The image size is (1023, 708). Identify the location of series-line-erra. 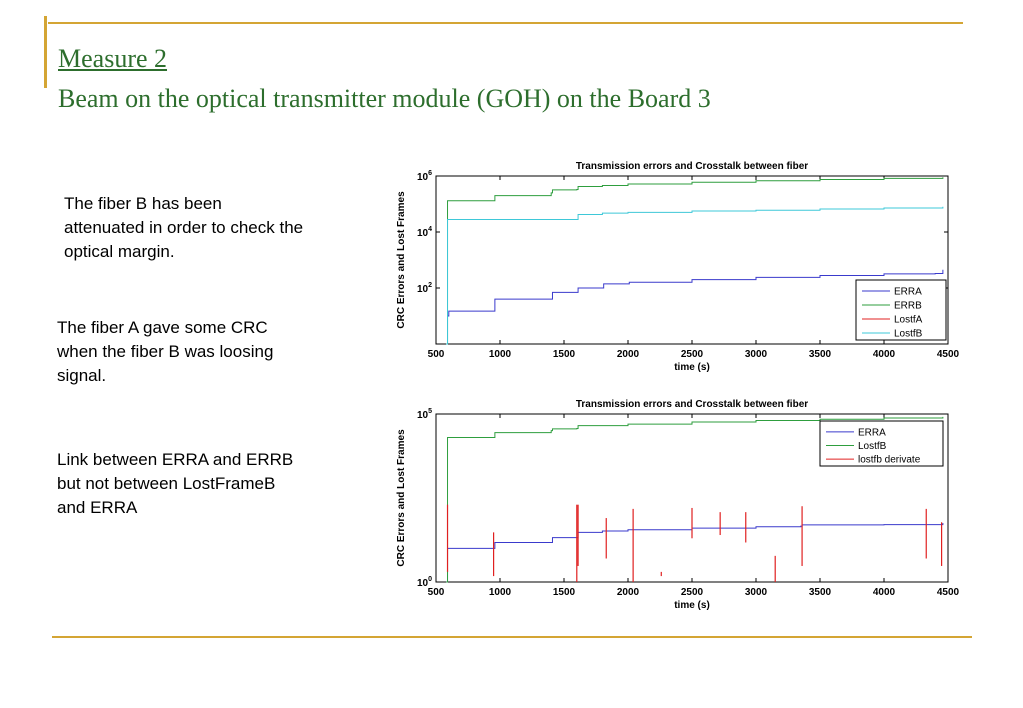
(695, 307).